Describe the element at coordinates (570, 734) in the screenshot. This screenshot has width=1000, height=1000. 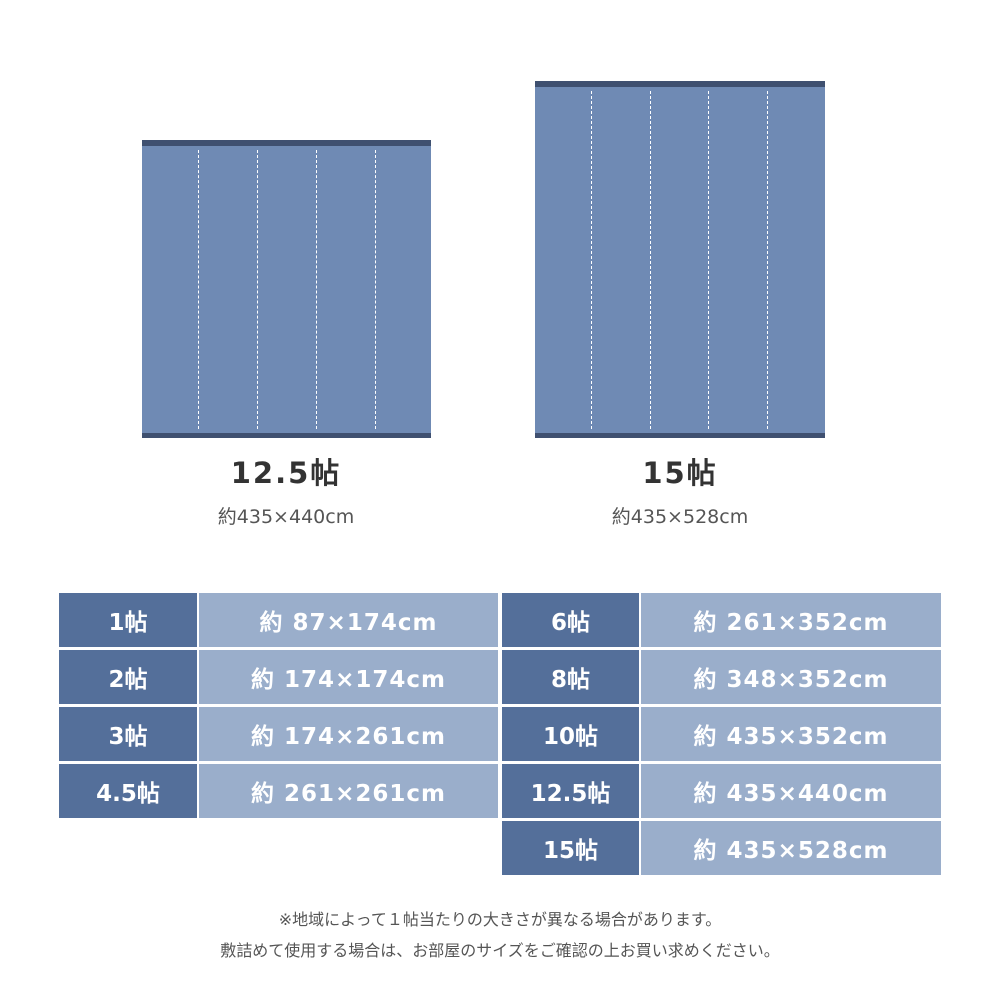
I see `size-cell: 10帖` at that location.